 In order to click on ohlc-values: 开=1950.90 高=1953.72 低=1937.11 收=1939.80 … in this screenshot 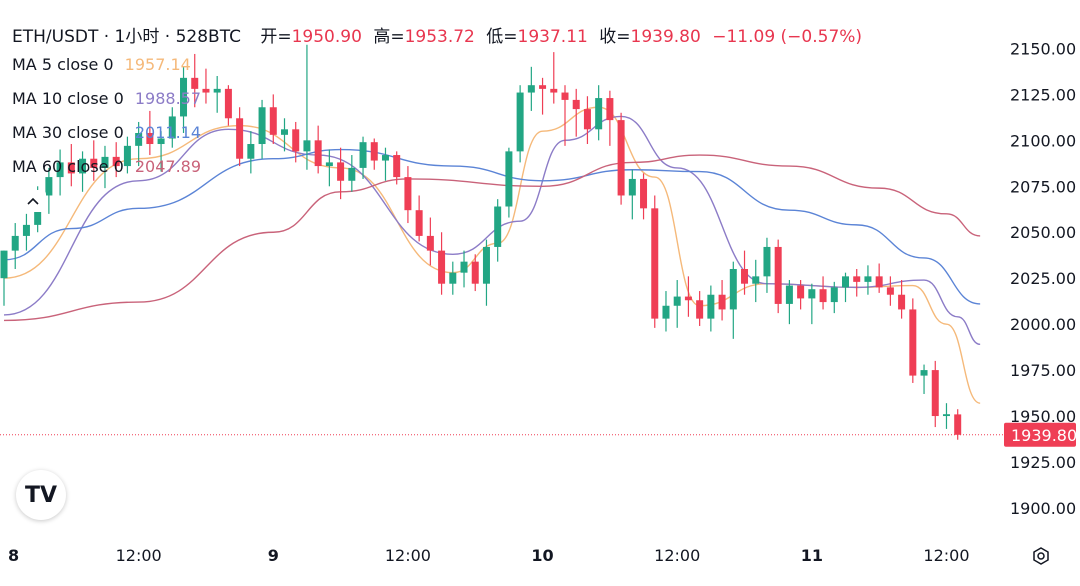, I will do `click(561, 34)`.